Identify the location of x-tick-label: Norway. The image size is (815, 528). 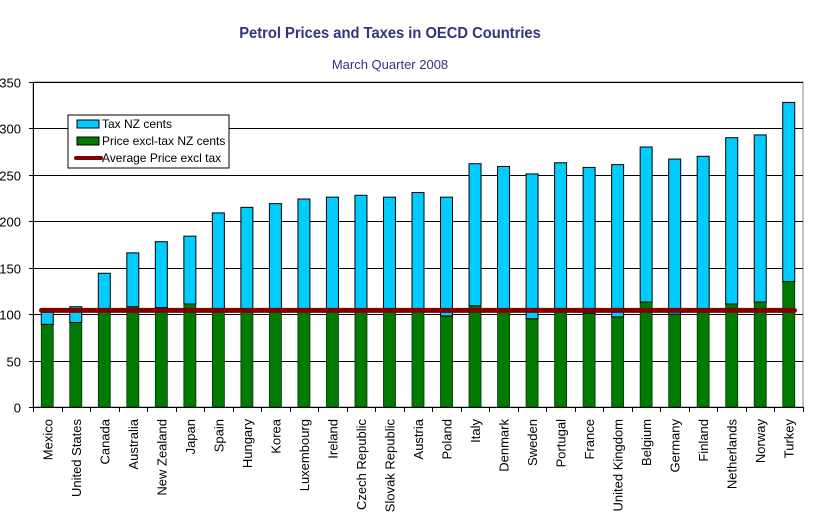
(760, 441).